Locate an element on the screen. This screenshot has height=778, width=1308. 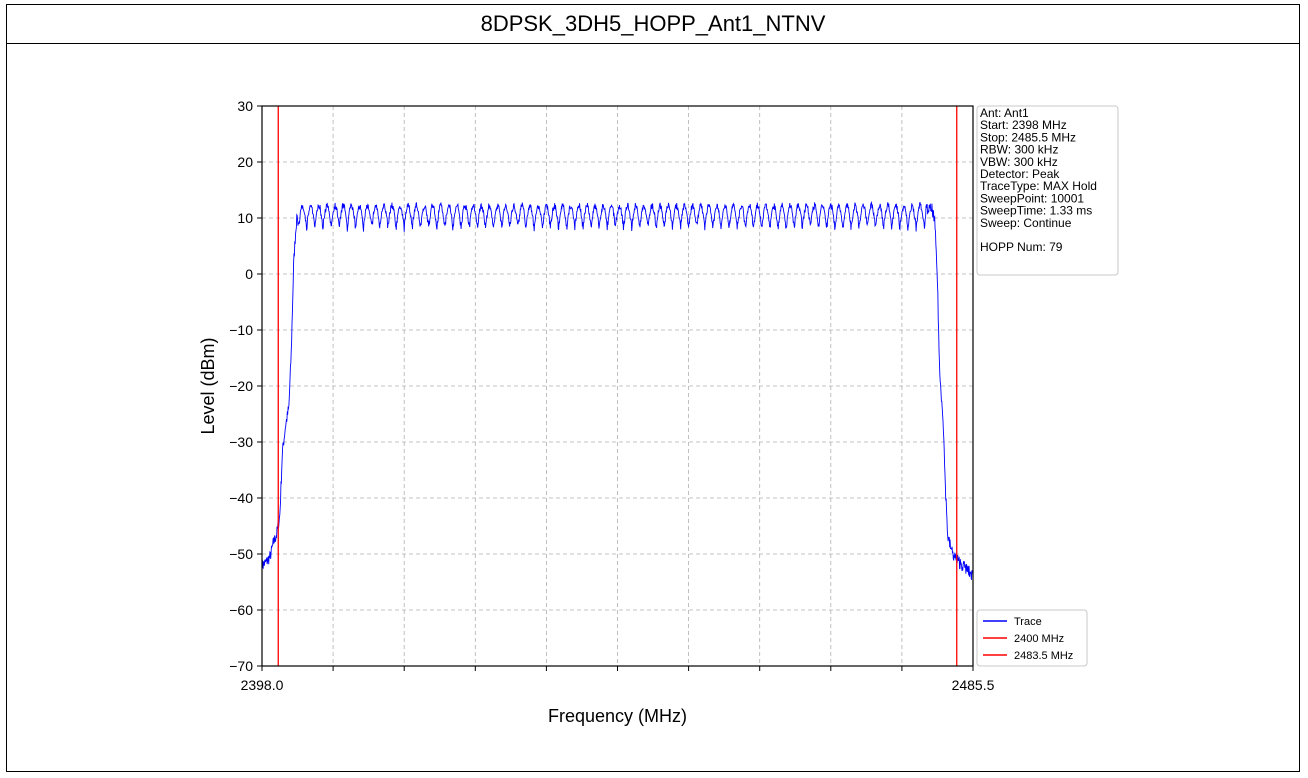
x-axis-label: Frequency (MHz) is located at coordinates (617, 716).